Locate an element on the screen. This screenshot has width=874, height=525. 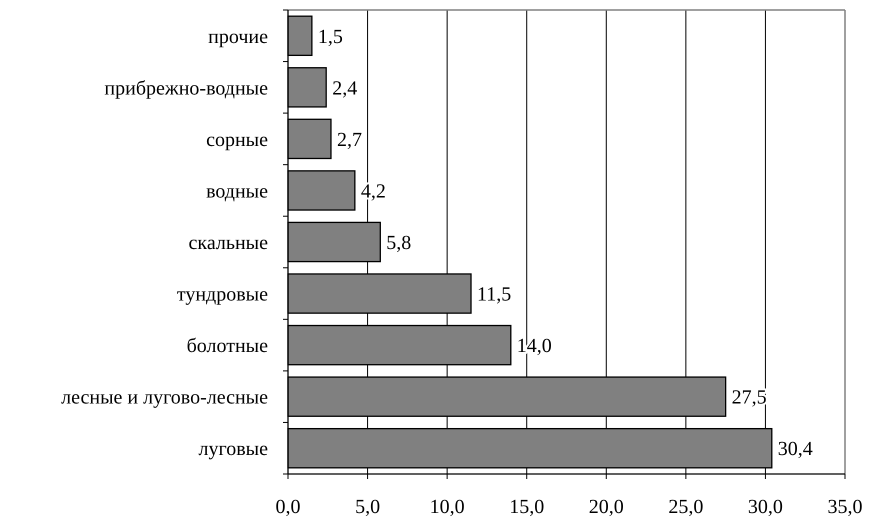
y-tick-label: скальные is located at coordinates (228, 243).